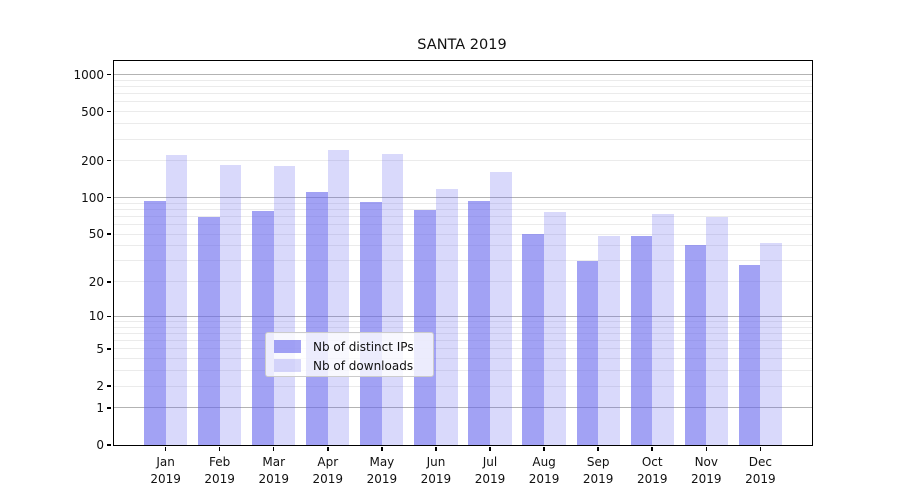  What do you see at coordinates (760, 470) in the screenshot?
I see `x-tick-label: Dec 2019` at bounding box center [760, 470].